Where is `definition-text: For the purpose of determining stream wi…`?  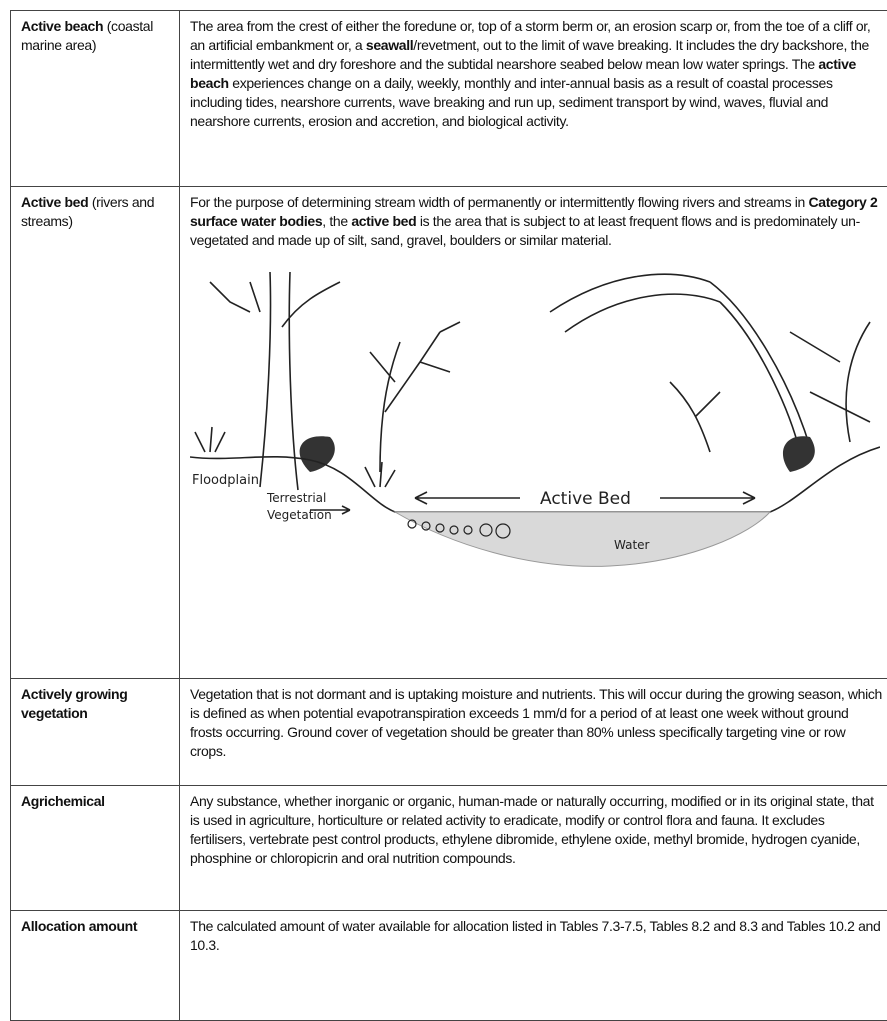 definition-text: For the purpose of determining stream wi… is located at coordinates (536, 221).